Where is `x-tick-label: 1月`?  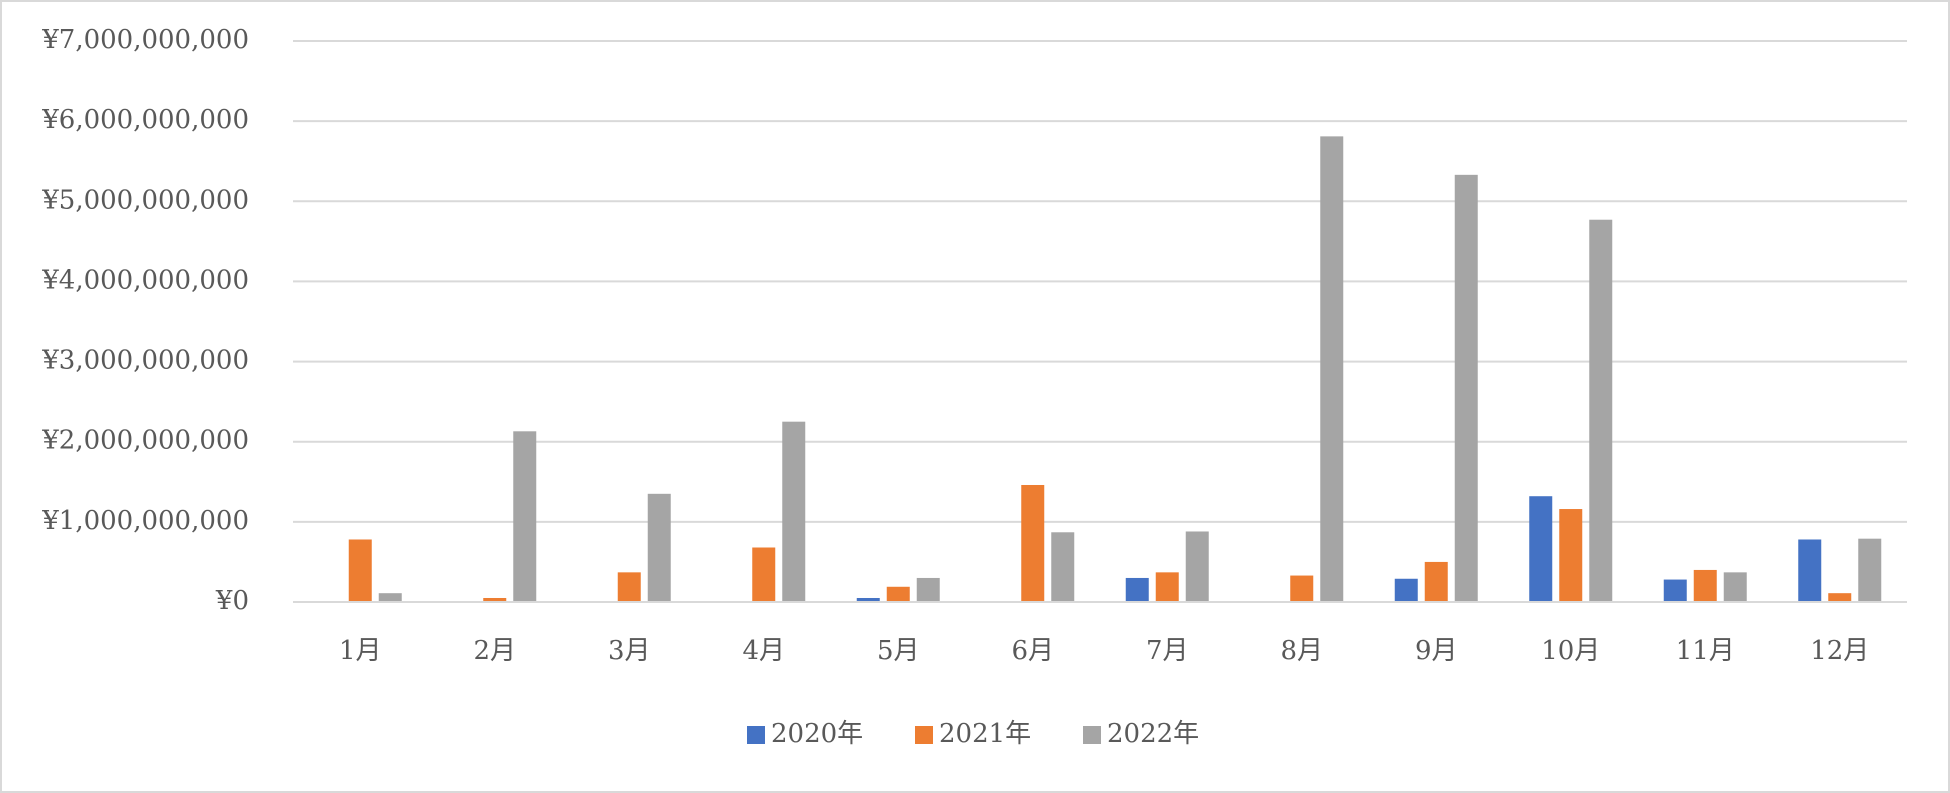
x-tick-label: 1月 is located at coordinates (360, 651).